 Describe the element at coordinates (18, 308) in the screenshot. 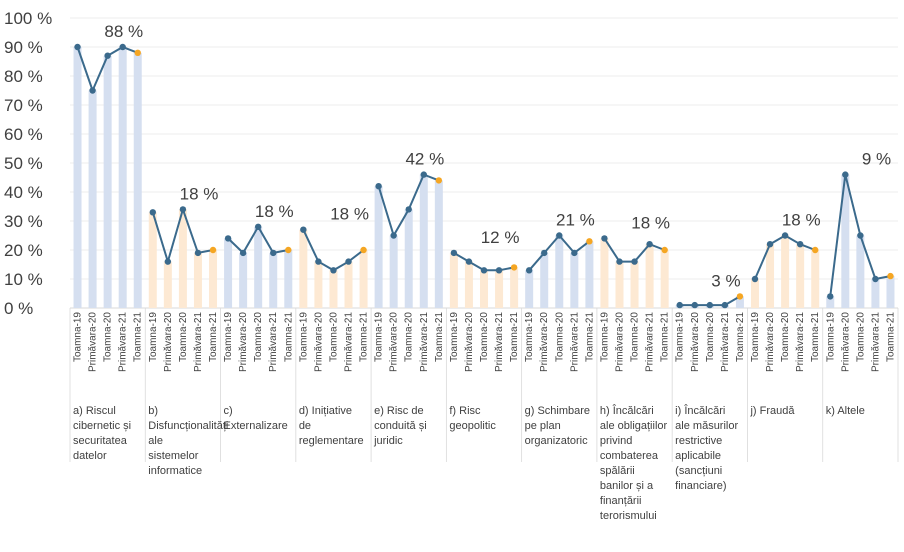

I see `y-tick-label: 0 %` at that location.